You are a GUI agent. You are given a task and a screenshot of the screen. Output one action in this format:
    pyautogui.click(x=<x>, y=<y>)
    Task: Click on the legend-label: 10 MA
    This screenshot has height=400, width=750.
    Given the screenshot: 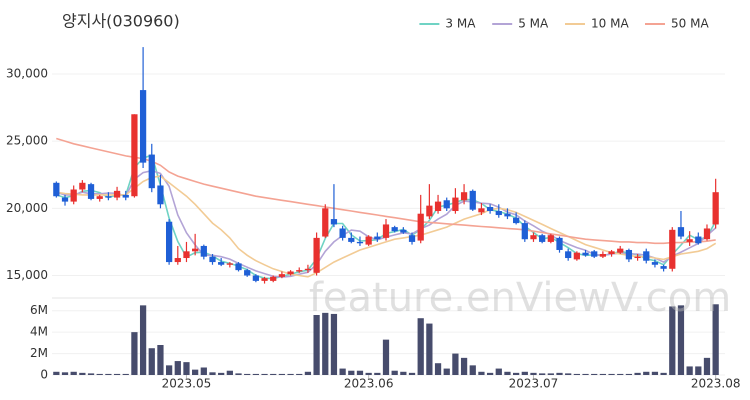 What is the action you would take?
    pyautogui.click(x=610, y=24)
    